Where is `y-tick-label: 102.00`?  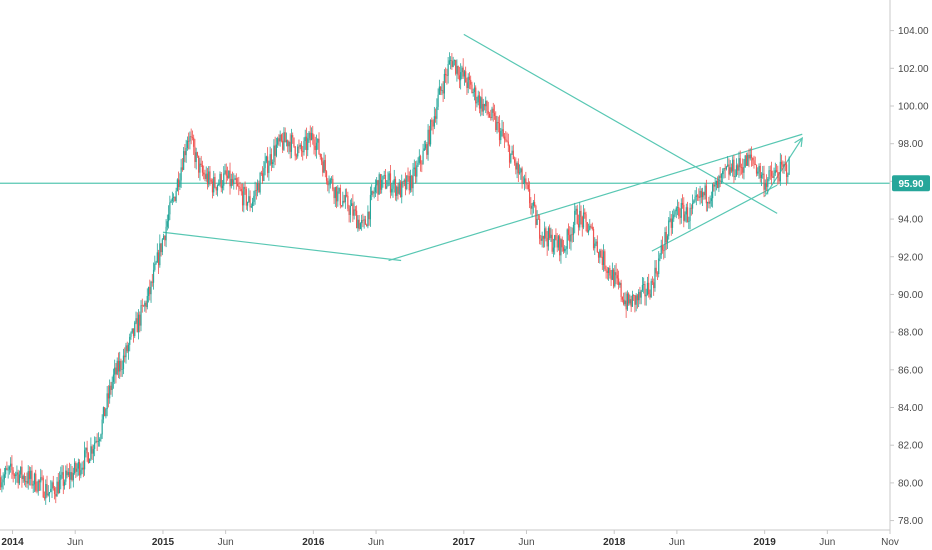
y-tick-label: 102.00 is located at coordinates (913, 69).